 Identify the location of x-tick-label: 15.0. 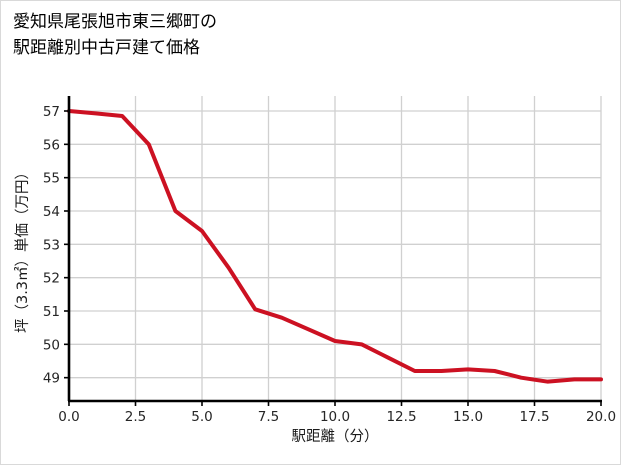
(468, 417).